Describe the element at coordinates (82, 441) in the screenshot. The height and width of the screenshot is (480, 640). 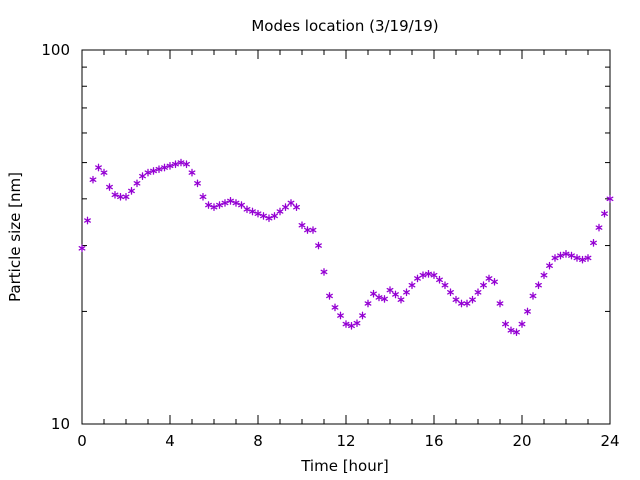
I see `x-tick-label: 0` at that location.